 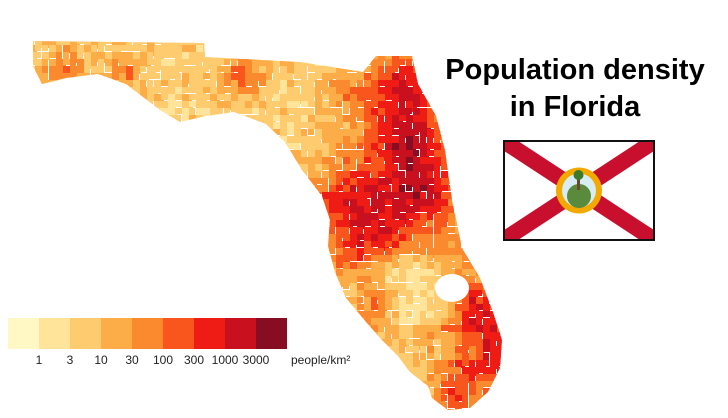 What do you see at coordinates (225, 360) in the screenshot?
I see `legend-tick-label: 1000` at bounding box center [225, 360].